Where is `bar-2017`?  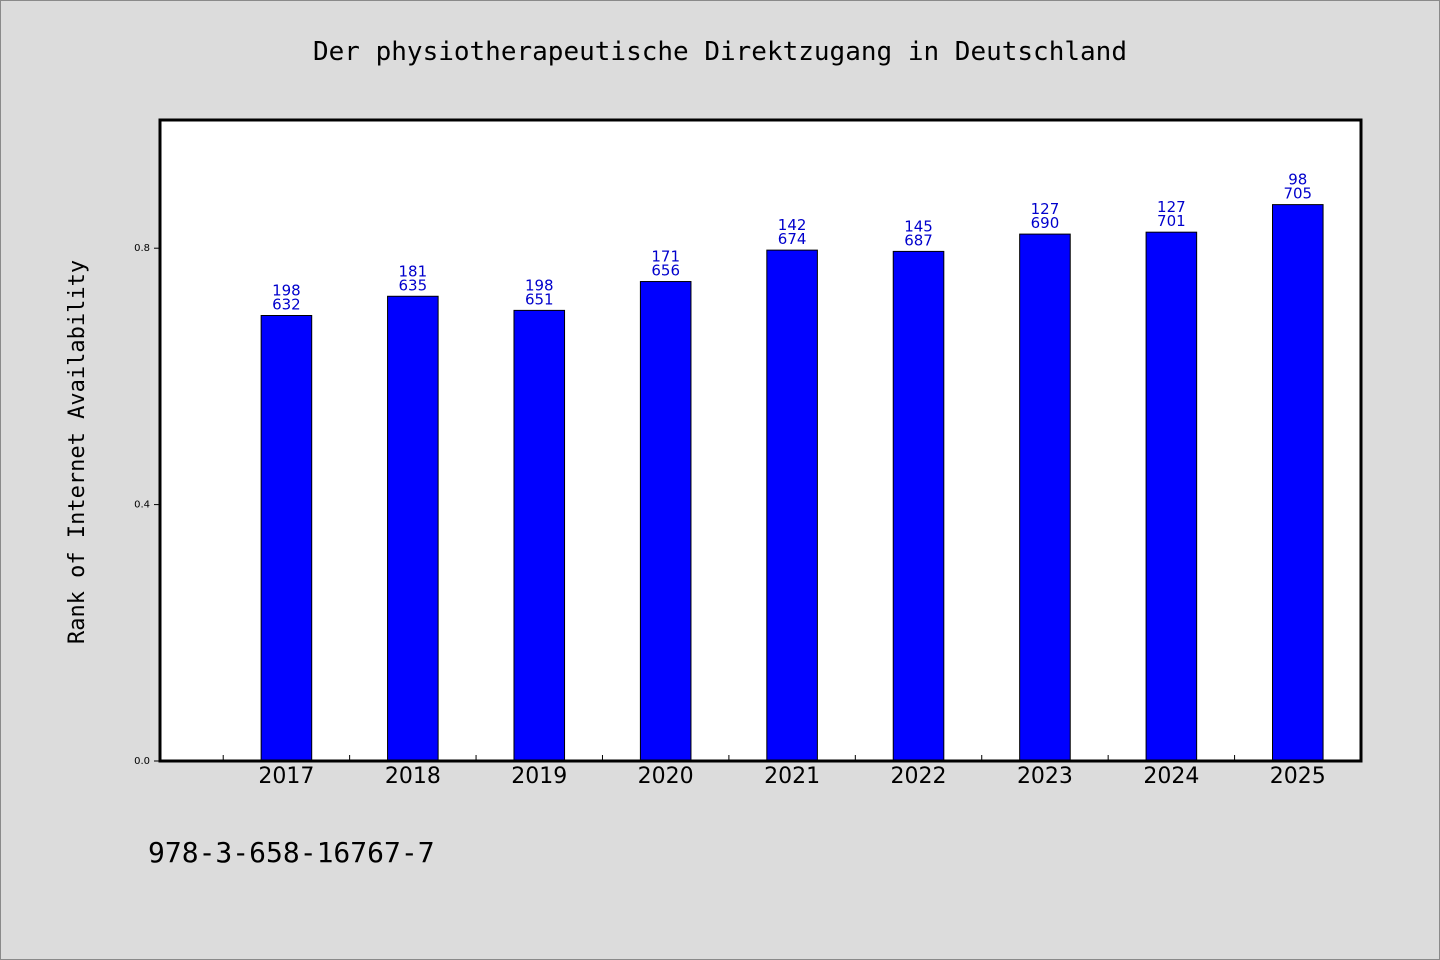 bar-2017 is located at coordinates (286, 538).